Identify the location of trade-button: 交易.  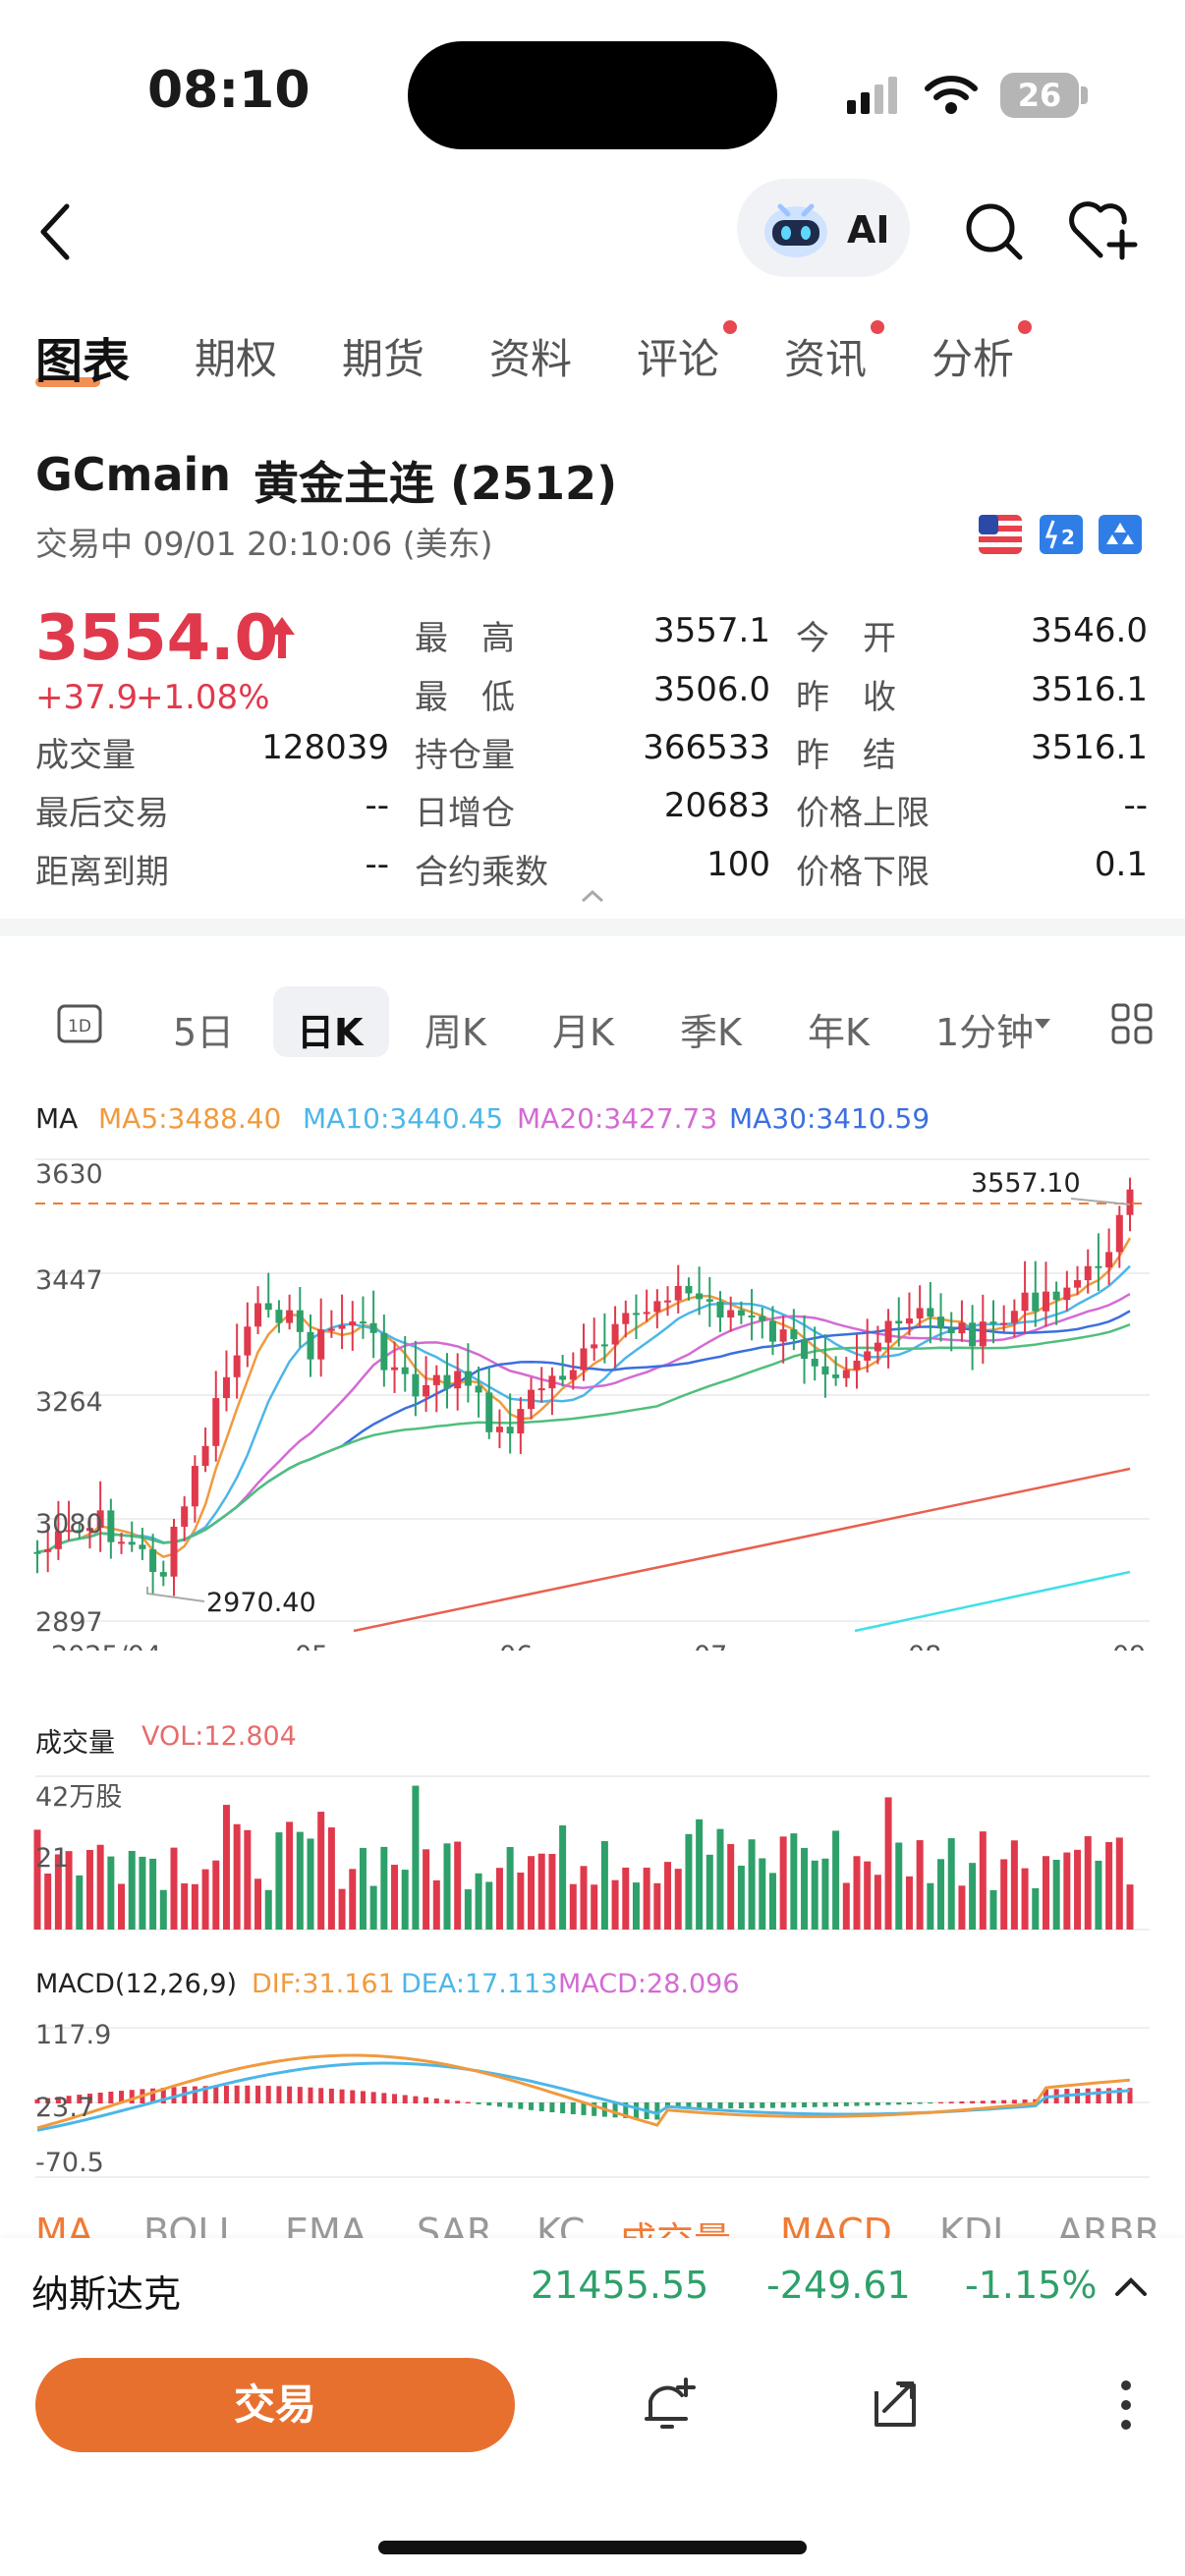
(275, 2405).